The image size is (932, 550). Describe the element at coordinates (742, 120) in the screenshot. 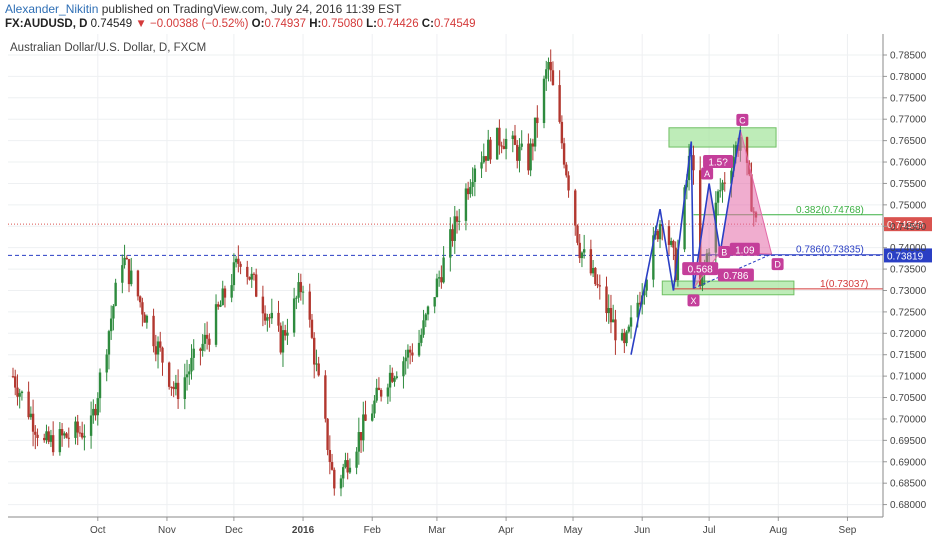

I see `point-label-C: C` at that location.